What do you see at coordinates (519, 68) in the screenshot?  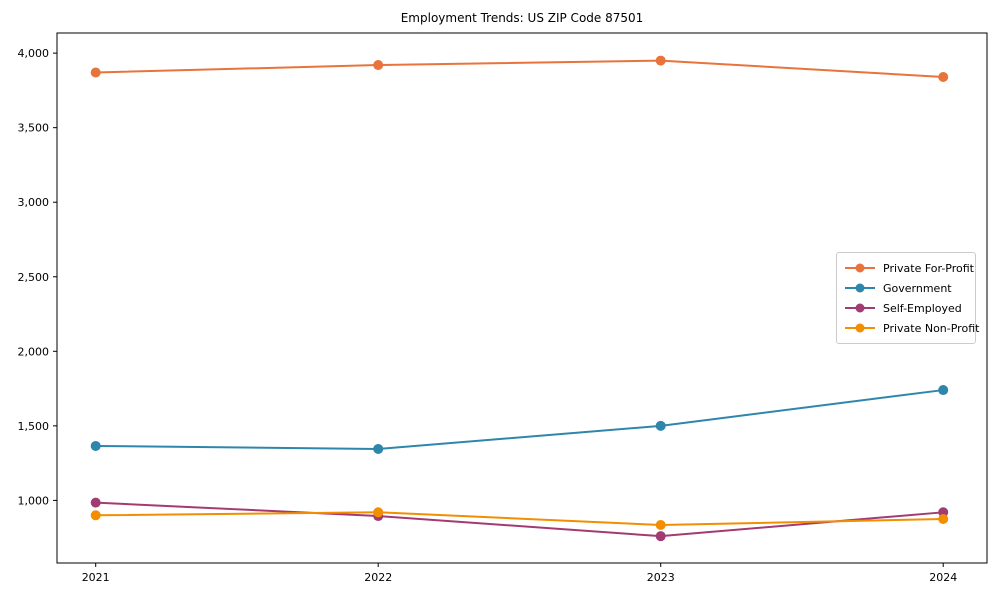 I see `line-private-for-profit` at bounding box center [519, 68].